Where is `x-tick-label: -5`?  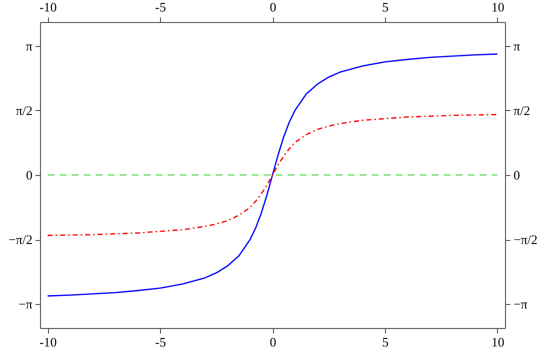
x-tick-label: -5 is located at coordinates (160, 342).